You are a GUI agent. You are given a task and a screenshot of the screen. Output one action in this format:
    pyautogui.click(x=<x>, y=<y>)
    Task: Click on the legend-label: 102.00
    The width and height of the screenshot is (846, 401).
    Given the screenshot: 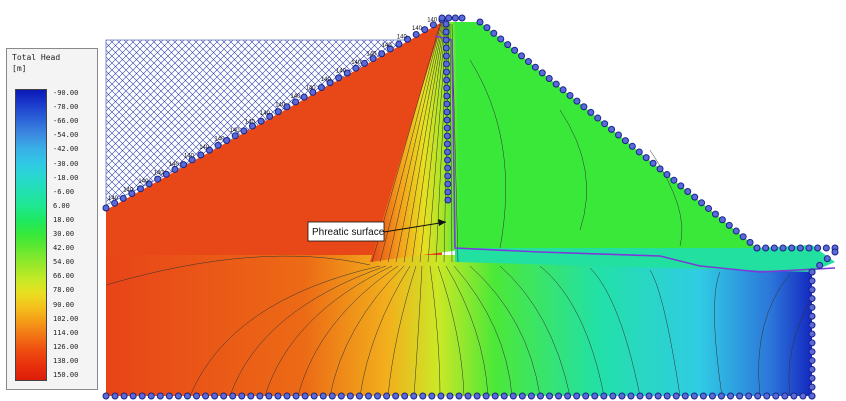 What is the action you would take?
    pyautogui.click(x=66, y=318)
    